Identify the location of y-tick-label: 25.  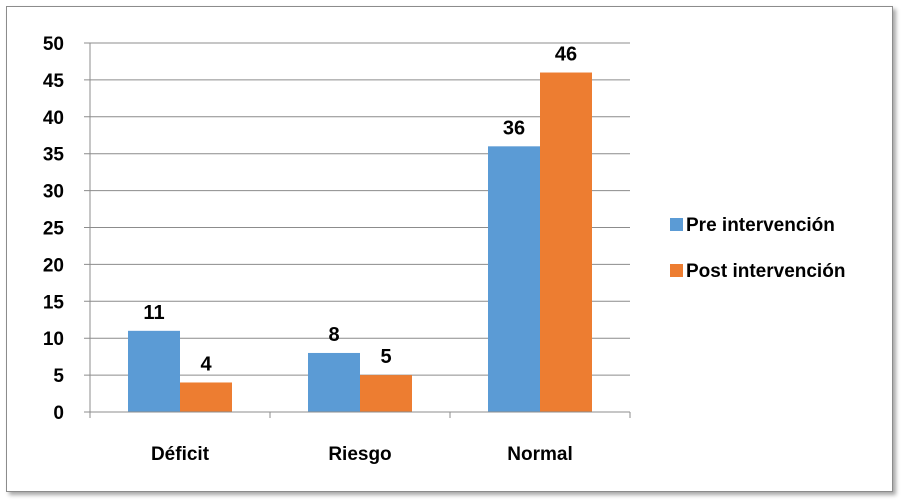
(54, 229).